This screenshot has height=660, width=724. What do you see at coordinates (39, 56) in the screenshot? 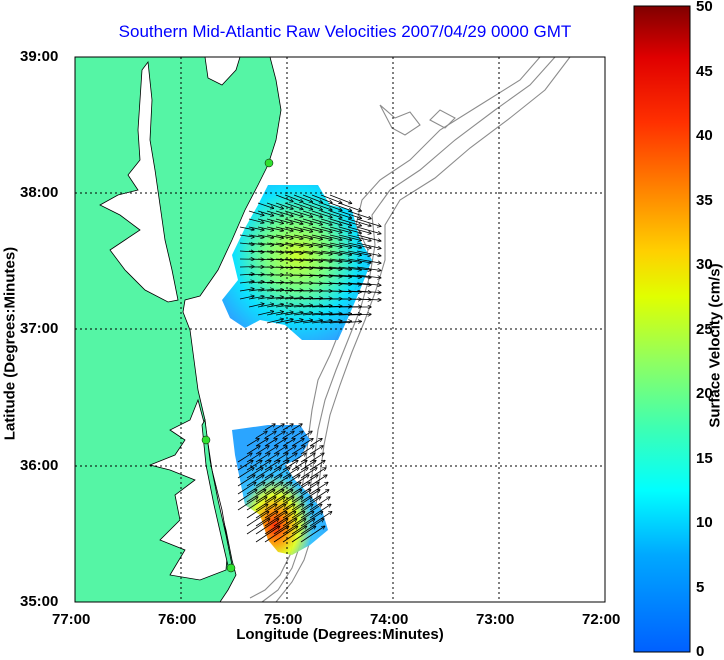
I see `y-tick-label: 39:00` at bounding box center [39, 56].